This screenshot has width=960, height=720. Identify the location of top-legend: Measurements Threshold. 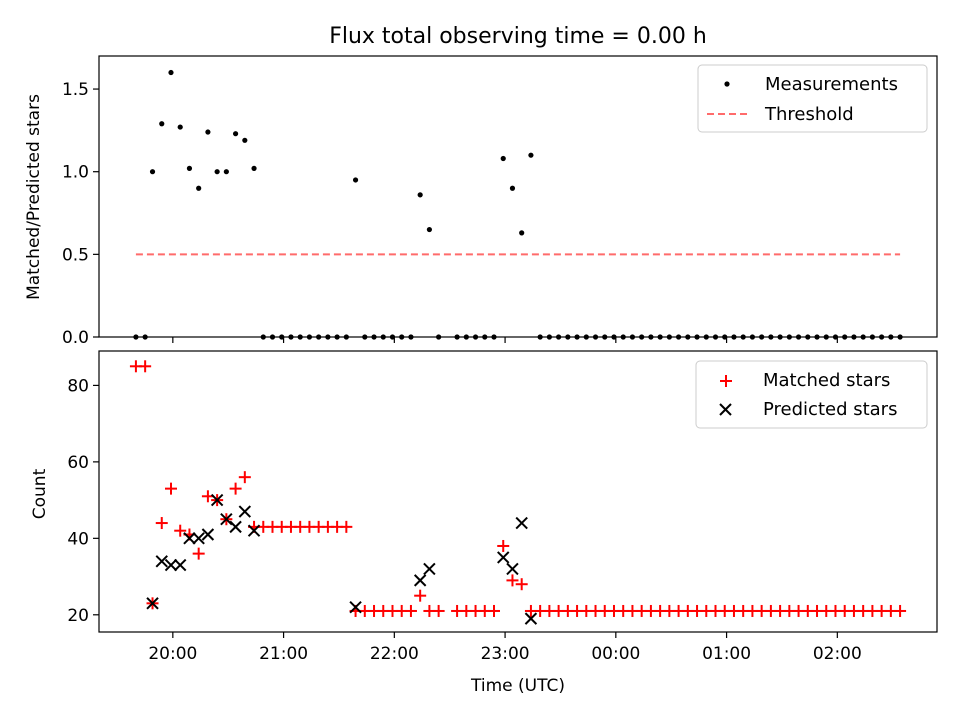
(812, 98).